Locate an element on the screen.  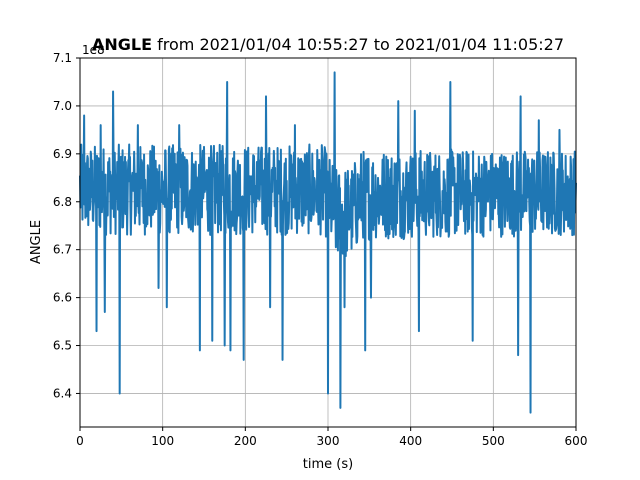
y-tick-label: 6.8 is located at coordinates (62, 202).